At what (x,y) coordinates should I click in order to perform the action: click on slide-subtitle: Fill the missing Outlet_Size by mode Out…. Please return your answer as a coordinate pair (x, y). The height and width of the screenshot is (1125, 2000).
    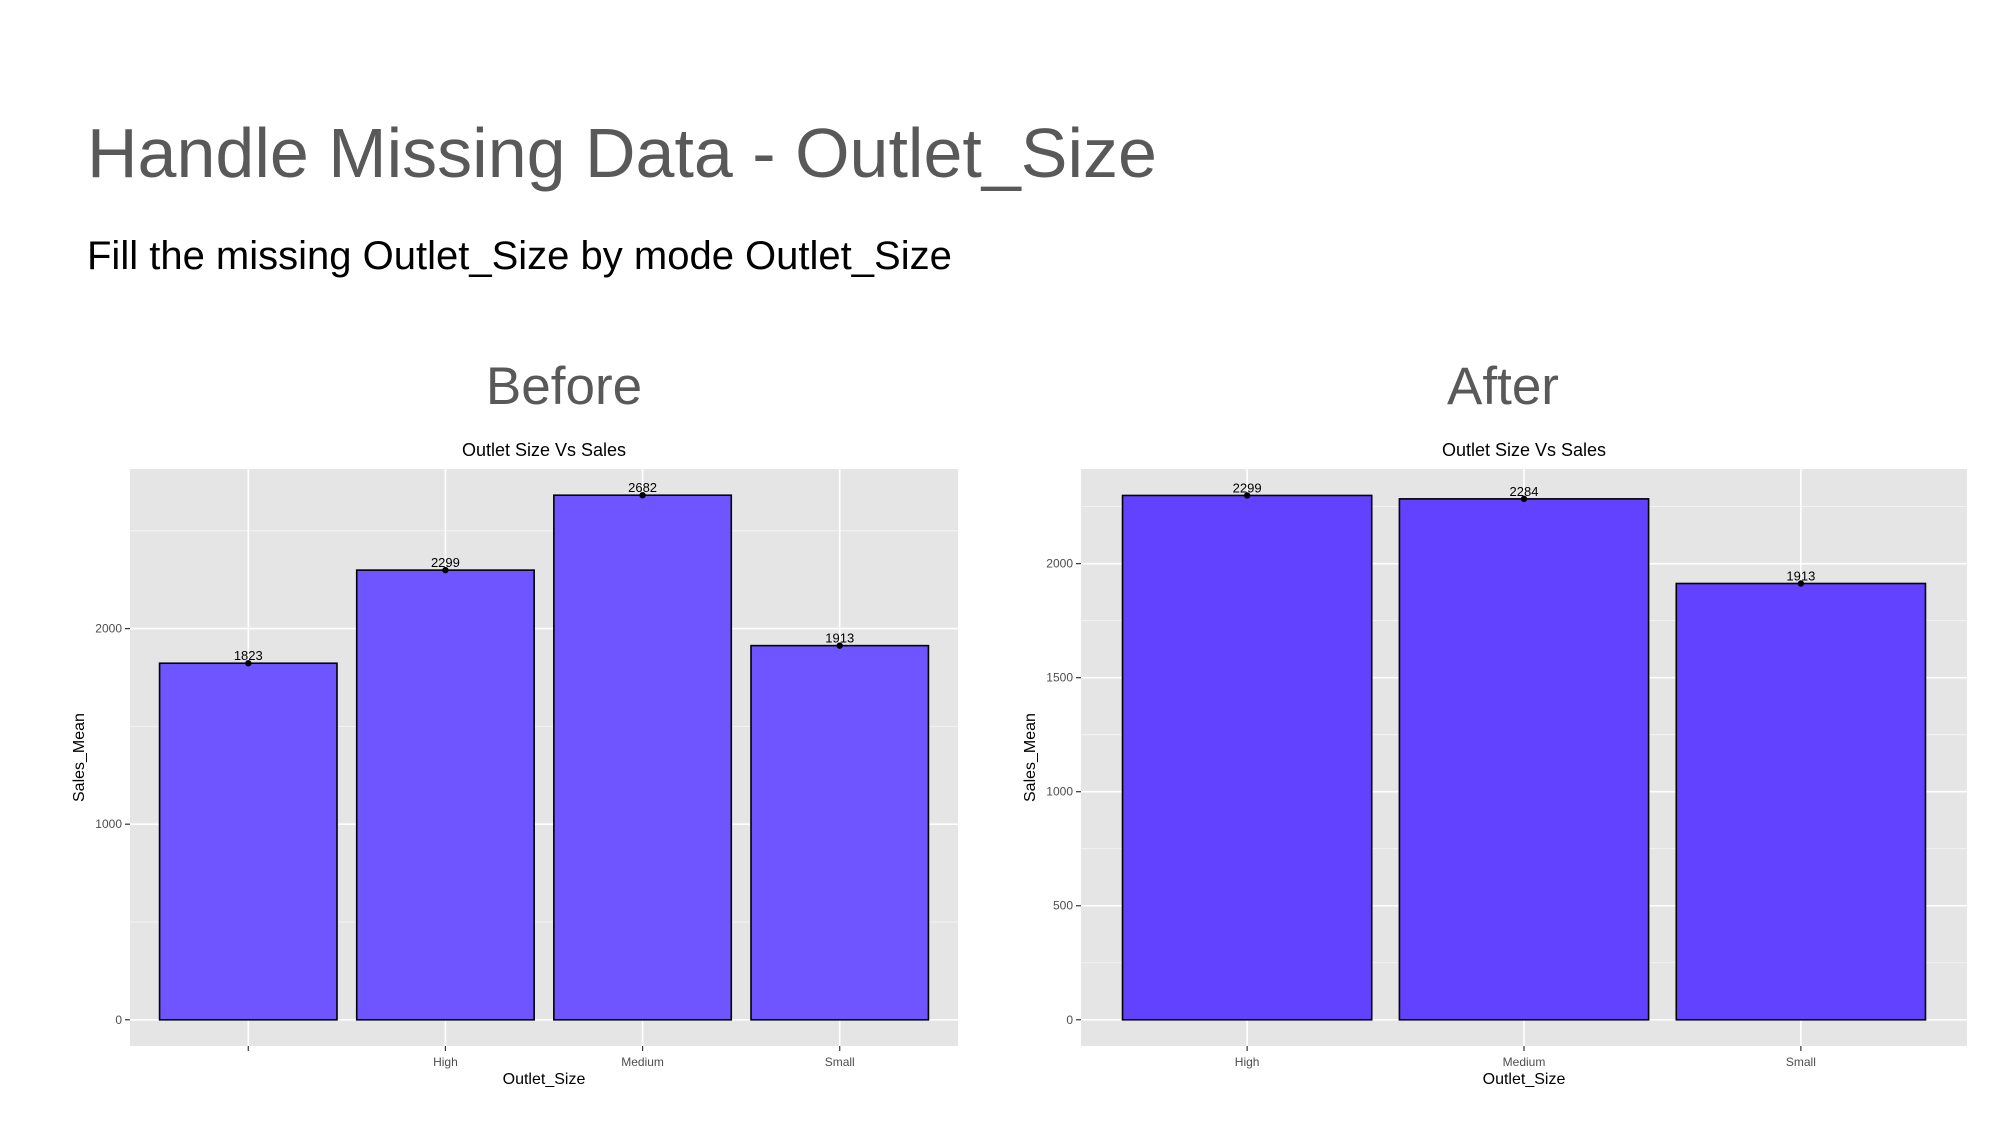
    Looking at the image, I should click on (519, 256).